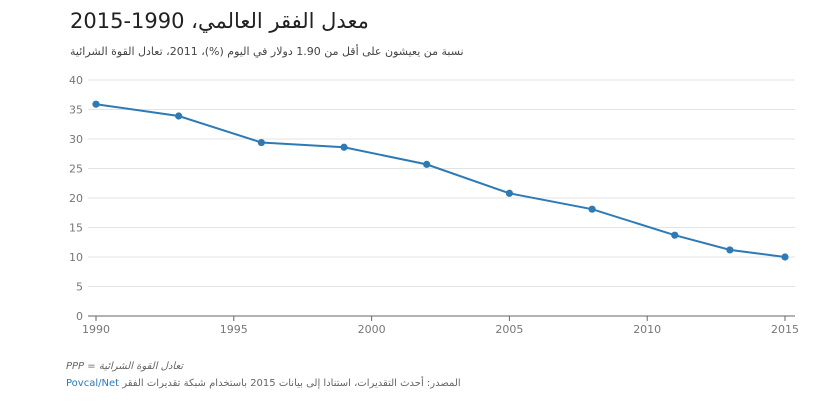 This screenshot has width=830, height=415. Describe the element at coordinates (125, 366) in the screenshot. I see `chart-note: تعادل القوة الشرائية = PPP` at that location.